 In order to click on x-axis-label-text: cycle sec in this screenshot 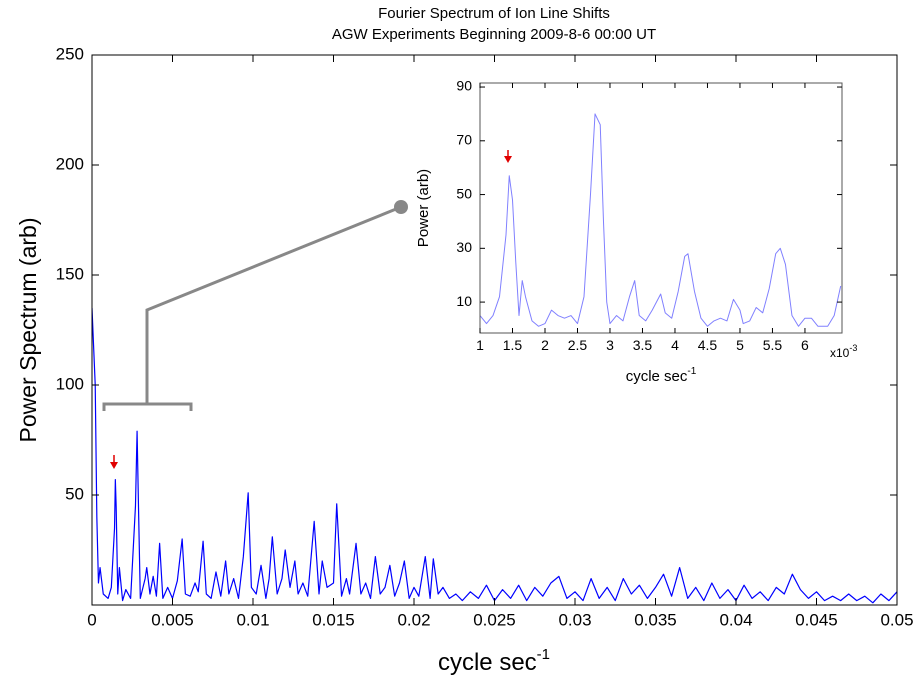, I will do `click(487, 662)`.